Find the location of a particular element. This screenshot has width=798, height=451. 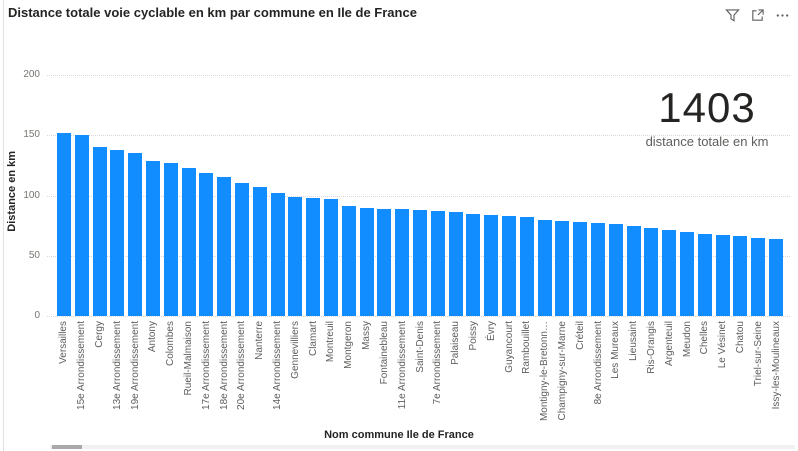

x-axis-label: Clamart is located at coordinates (313, 339).